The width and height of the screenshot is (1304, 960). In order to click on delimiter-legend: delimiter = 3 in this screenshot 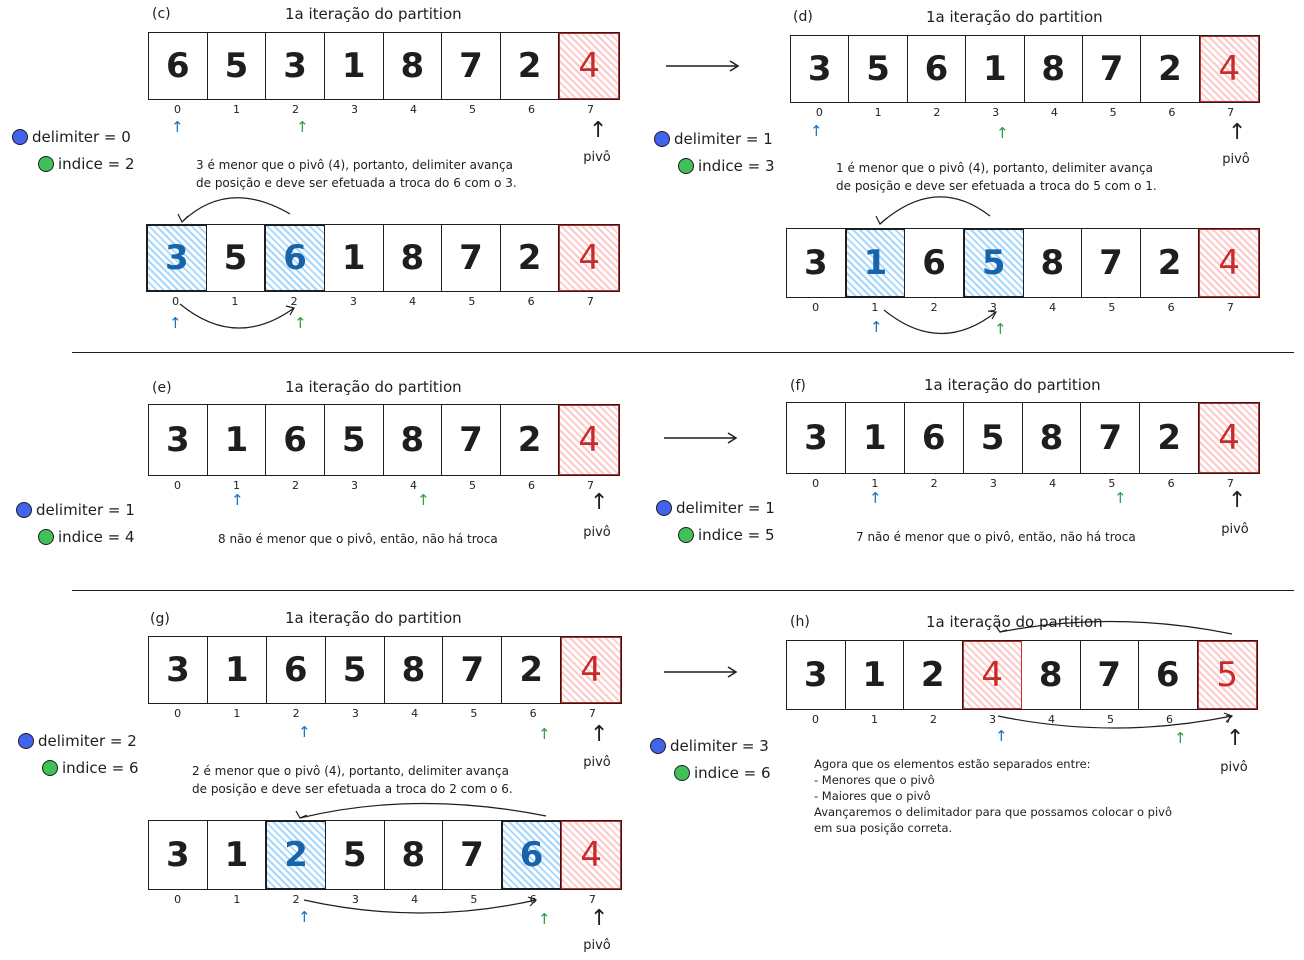, I will do `click(709, 746)`.